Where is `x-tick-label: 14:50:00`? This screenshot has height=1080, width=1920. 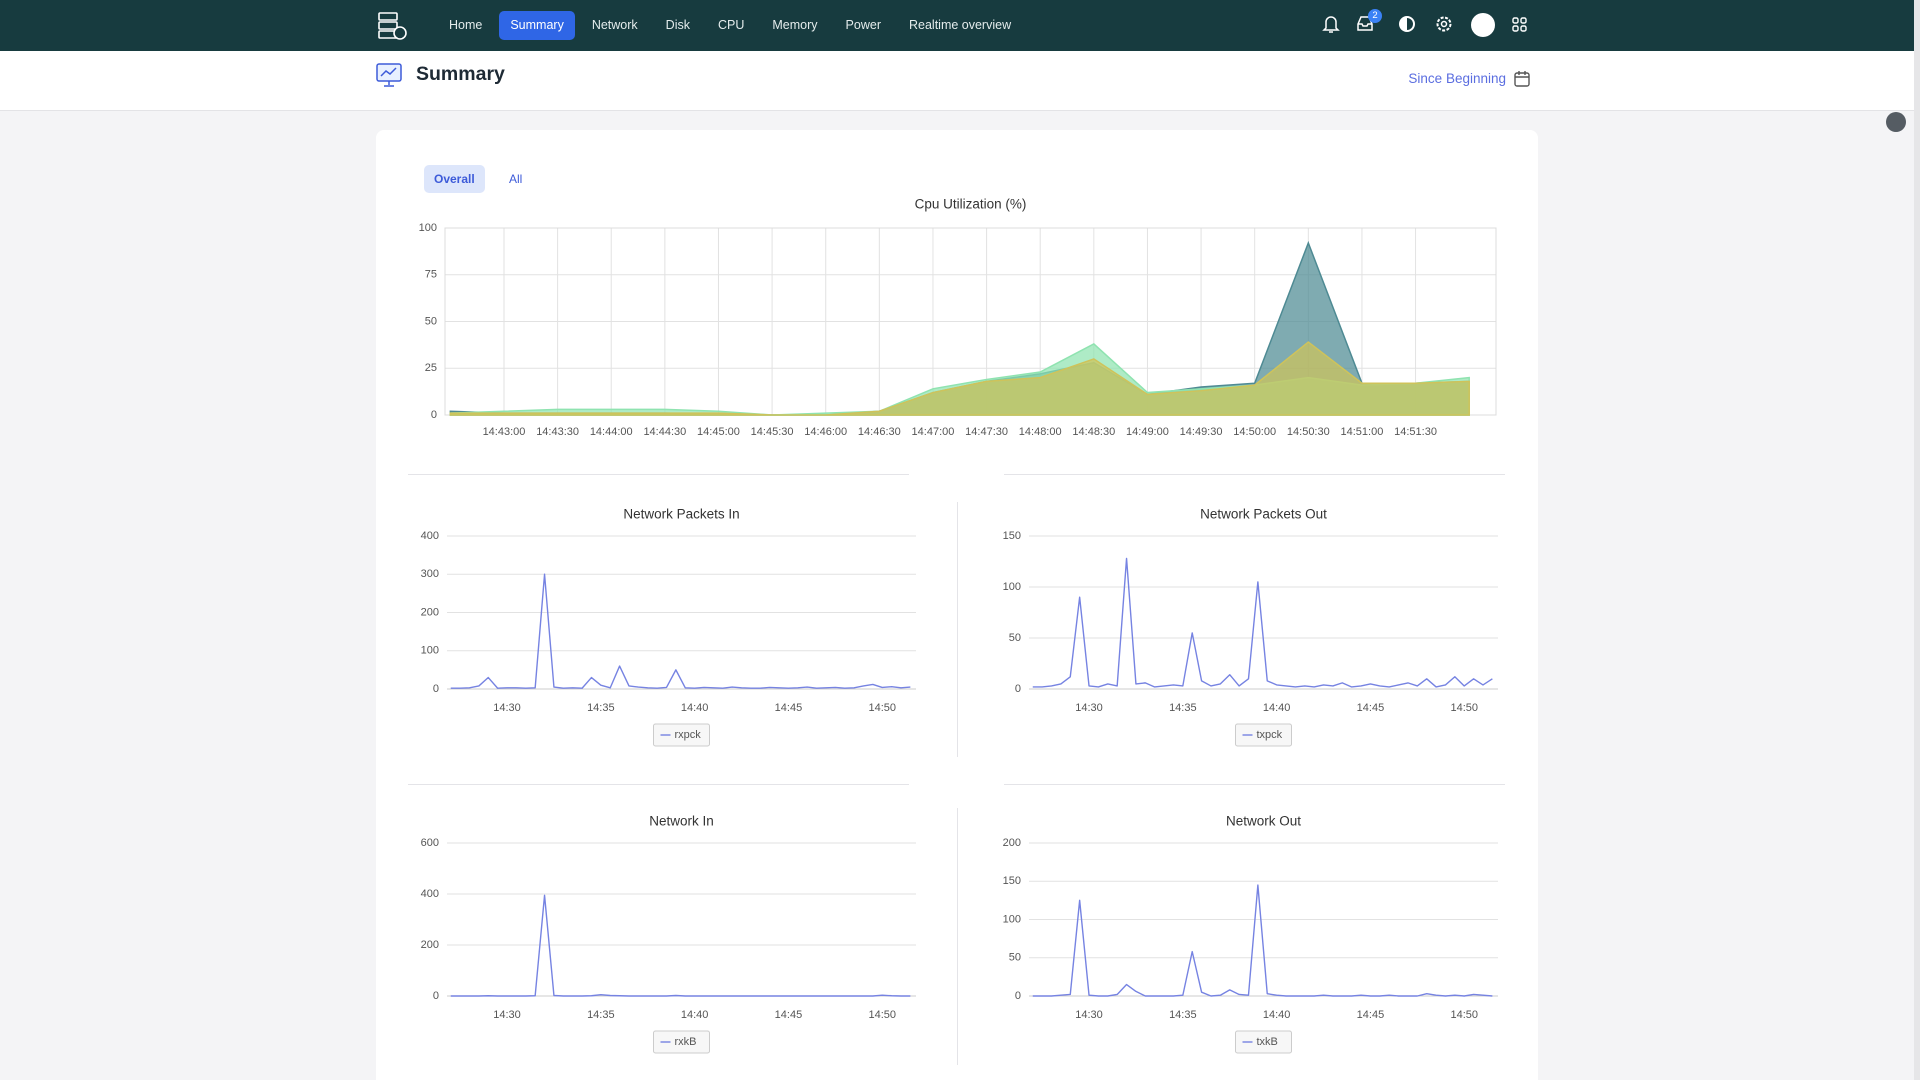
x-tick-label: 14:50:00 is located at coordinates (1254, 432).